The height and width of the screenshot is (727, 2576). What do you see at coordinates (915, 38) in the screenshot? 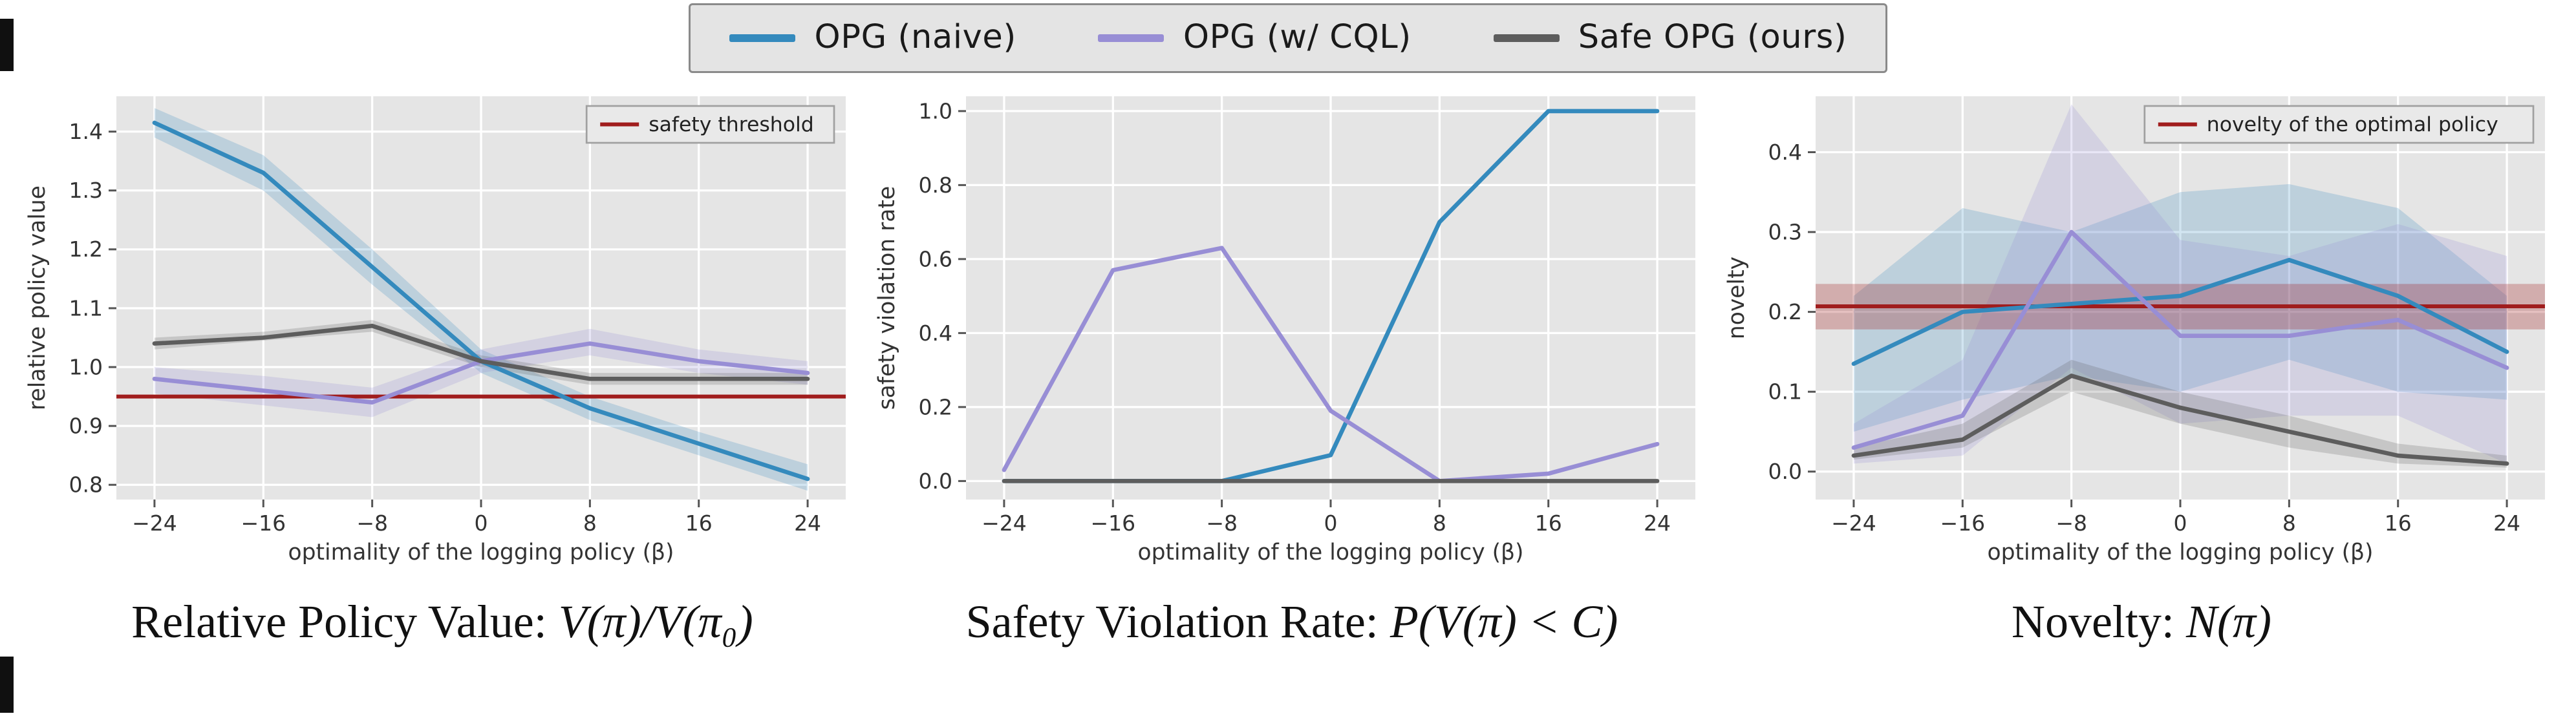
I see `legend-label: OPG (naive)` at bounding box center [915, 38].